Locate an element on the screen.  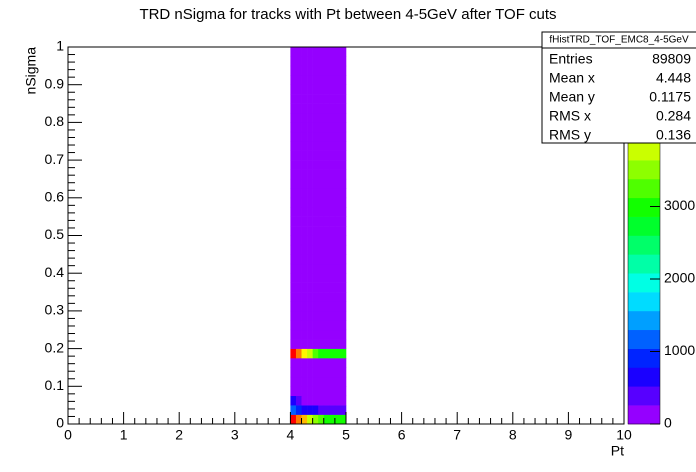
y-axis-label: nSigma is located at coordinates (31, 71).